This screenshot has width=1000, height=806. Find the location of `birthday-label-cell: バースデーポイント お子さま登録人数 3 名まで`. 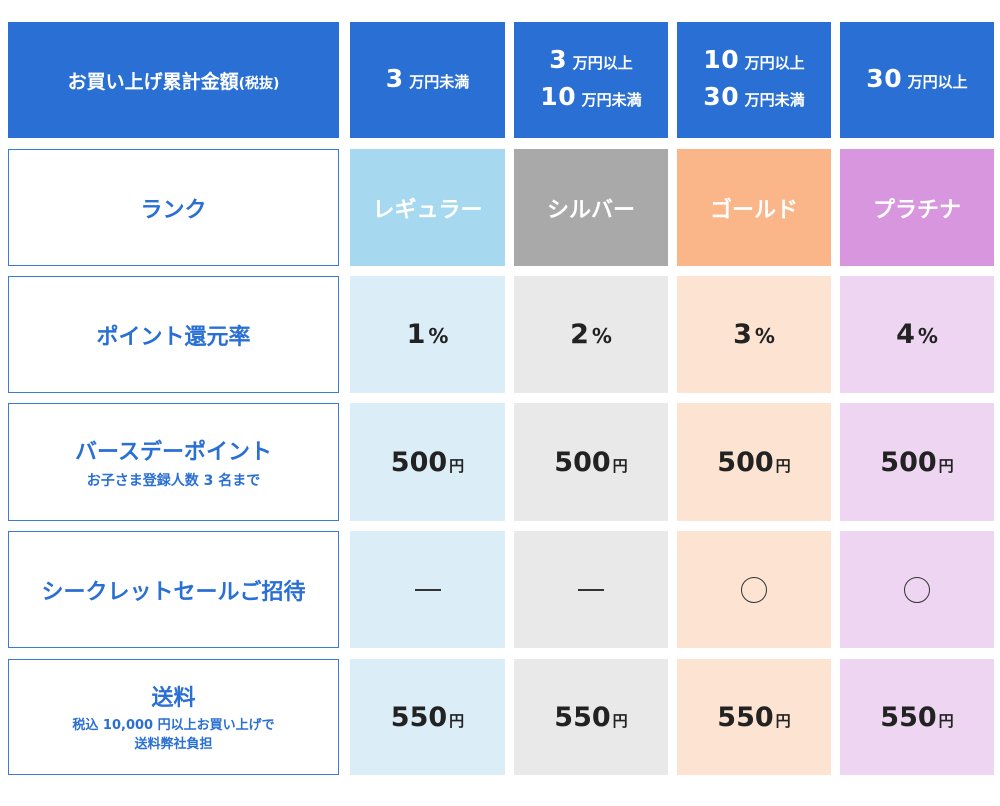

birthday-label-cell: バースデーポイント お子さま登録人数 3 名まで is located at coordinates (173, 462).